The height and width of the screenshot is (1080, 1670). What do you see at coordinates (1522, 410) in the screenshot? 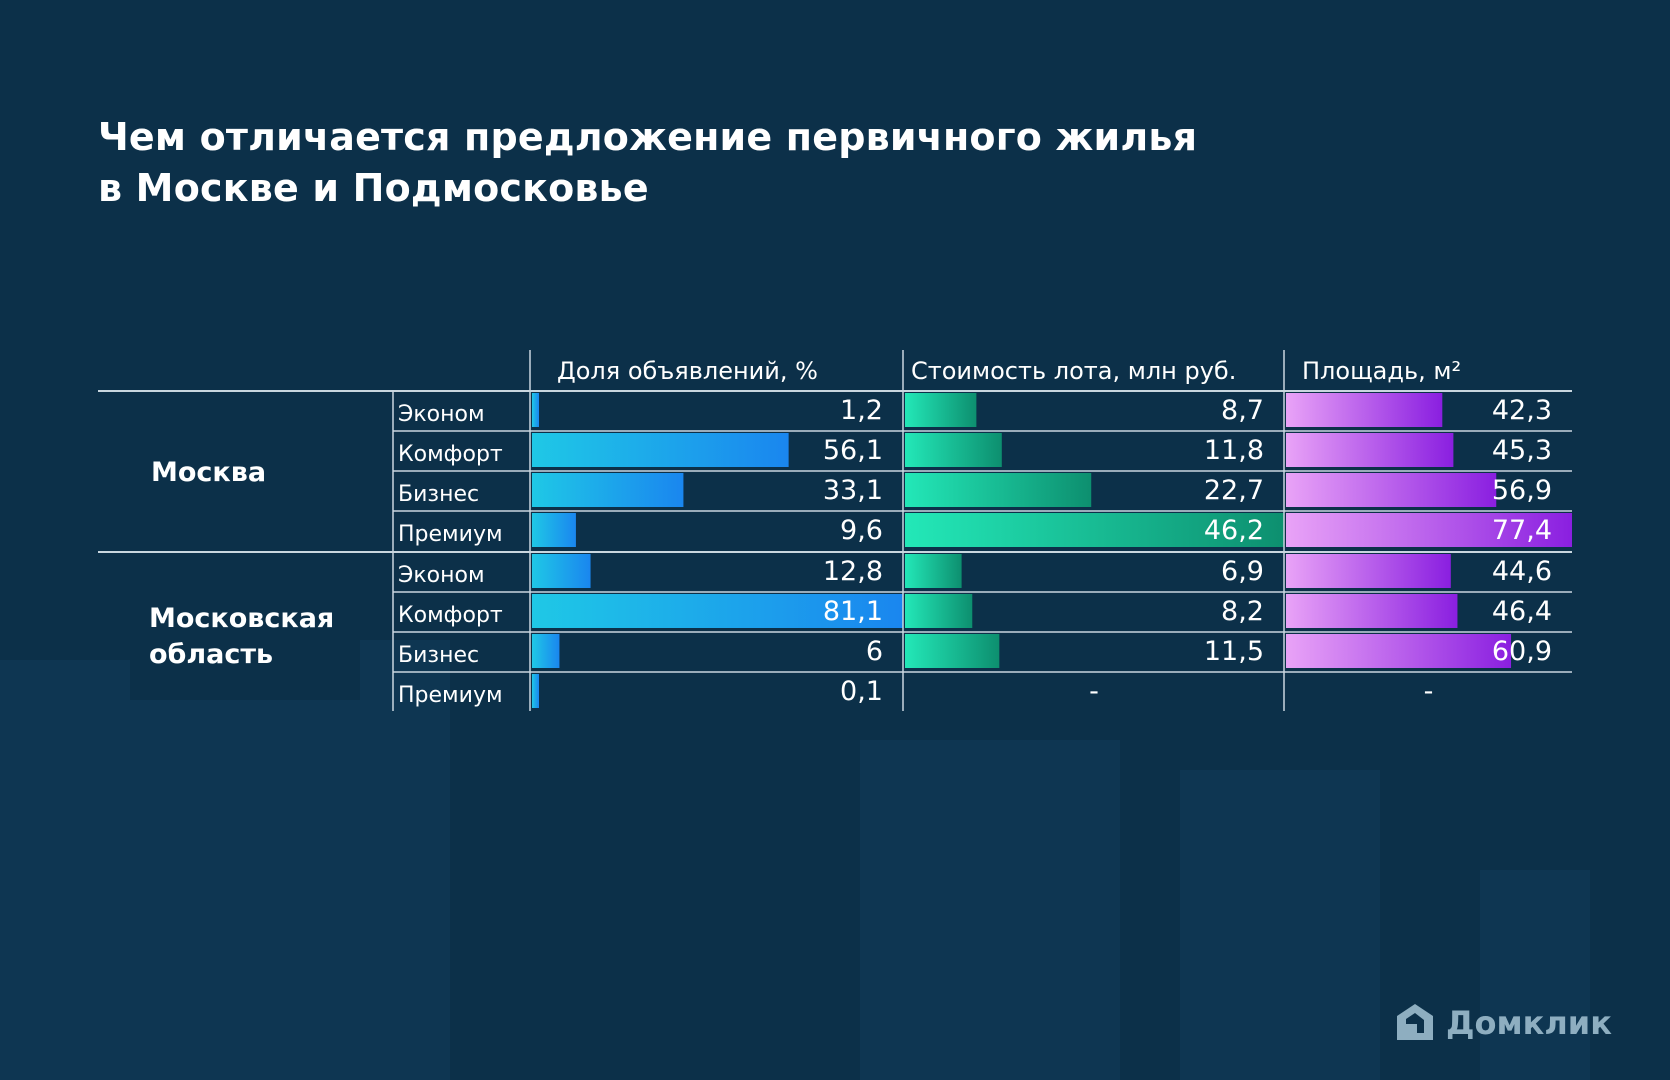
I see `value-label: 42,3` at bounding box center [1522, 410].